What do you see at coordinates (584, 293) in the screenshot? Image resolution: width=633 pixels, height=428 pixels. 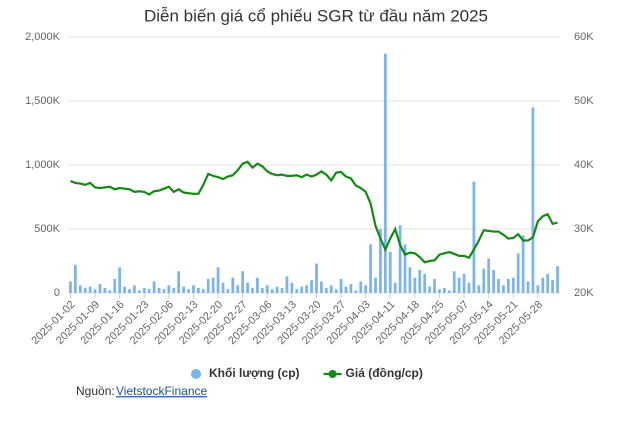 I see `y2-tick-label: 20K` at bounding box center [584, 293].